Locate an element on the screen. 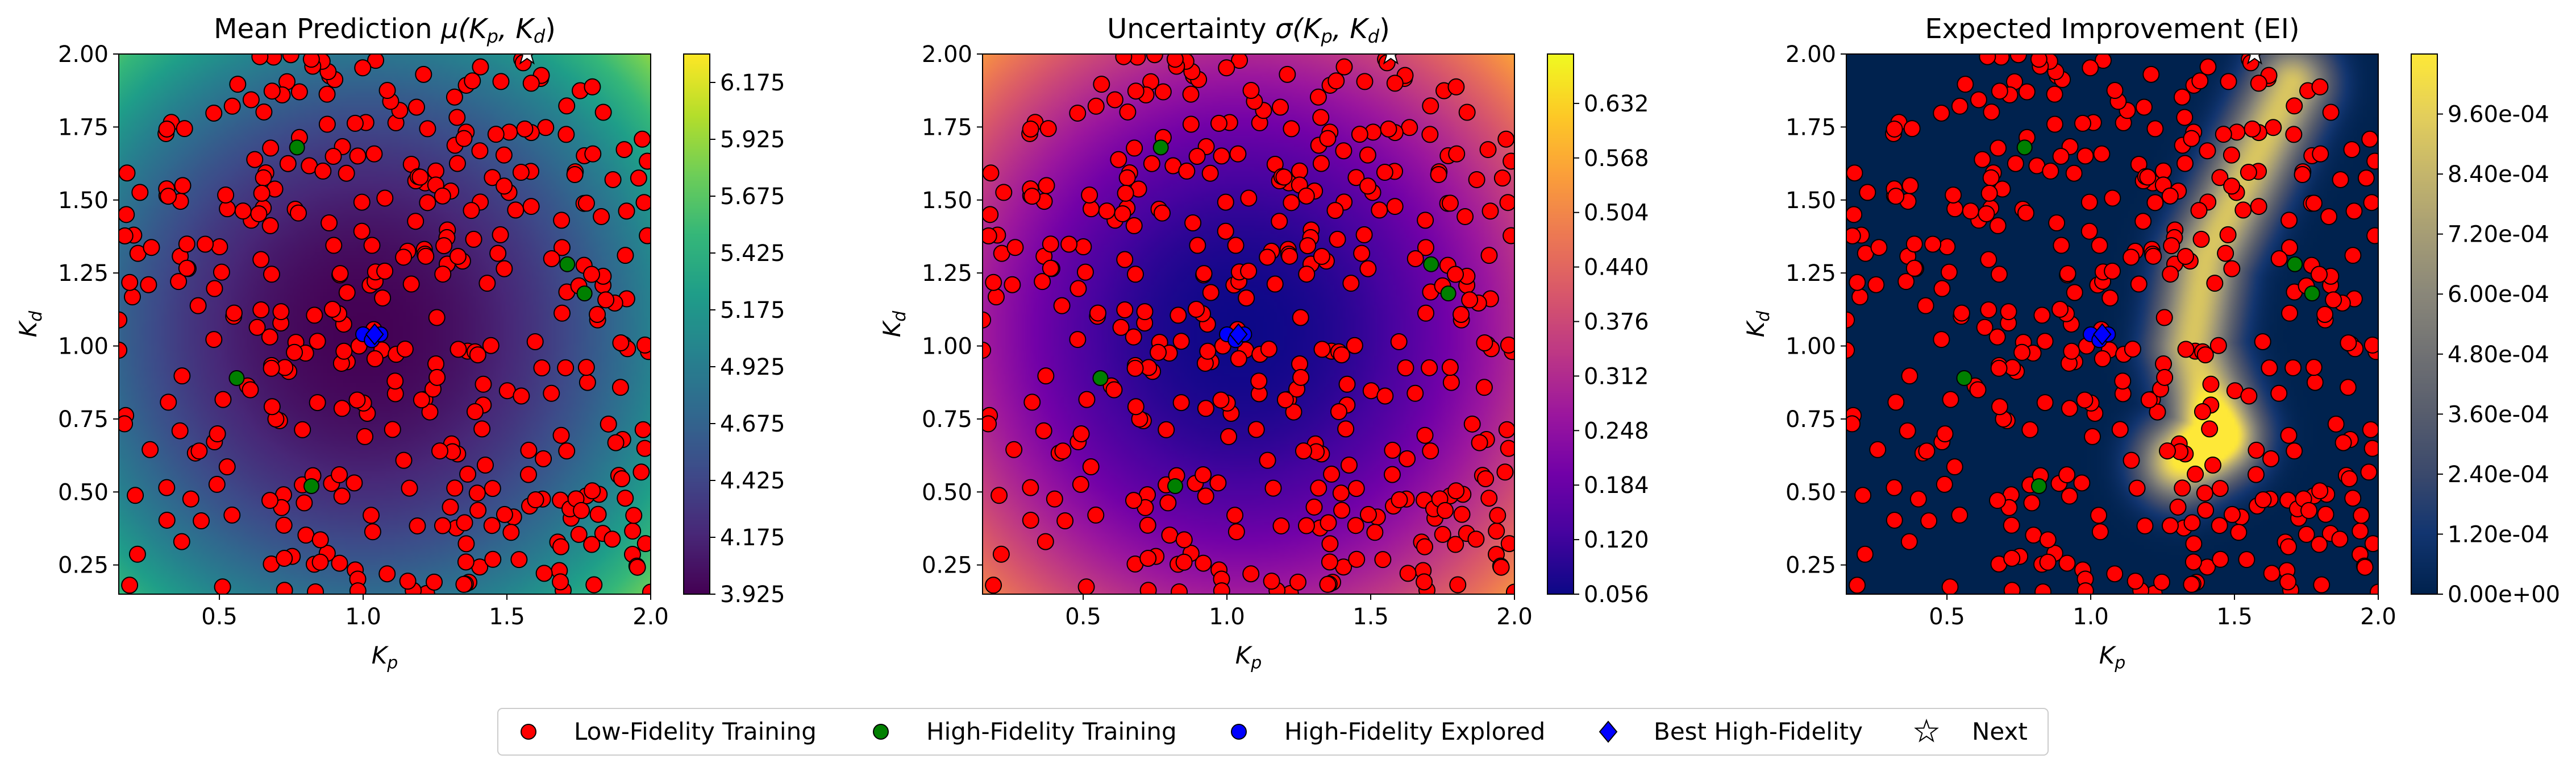 The width and height of the screenshot is (2576, 767). x-tick-label: 1.5 is located at coordinates (2234, 617).